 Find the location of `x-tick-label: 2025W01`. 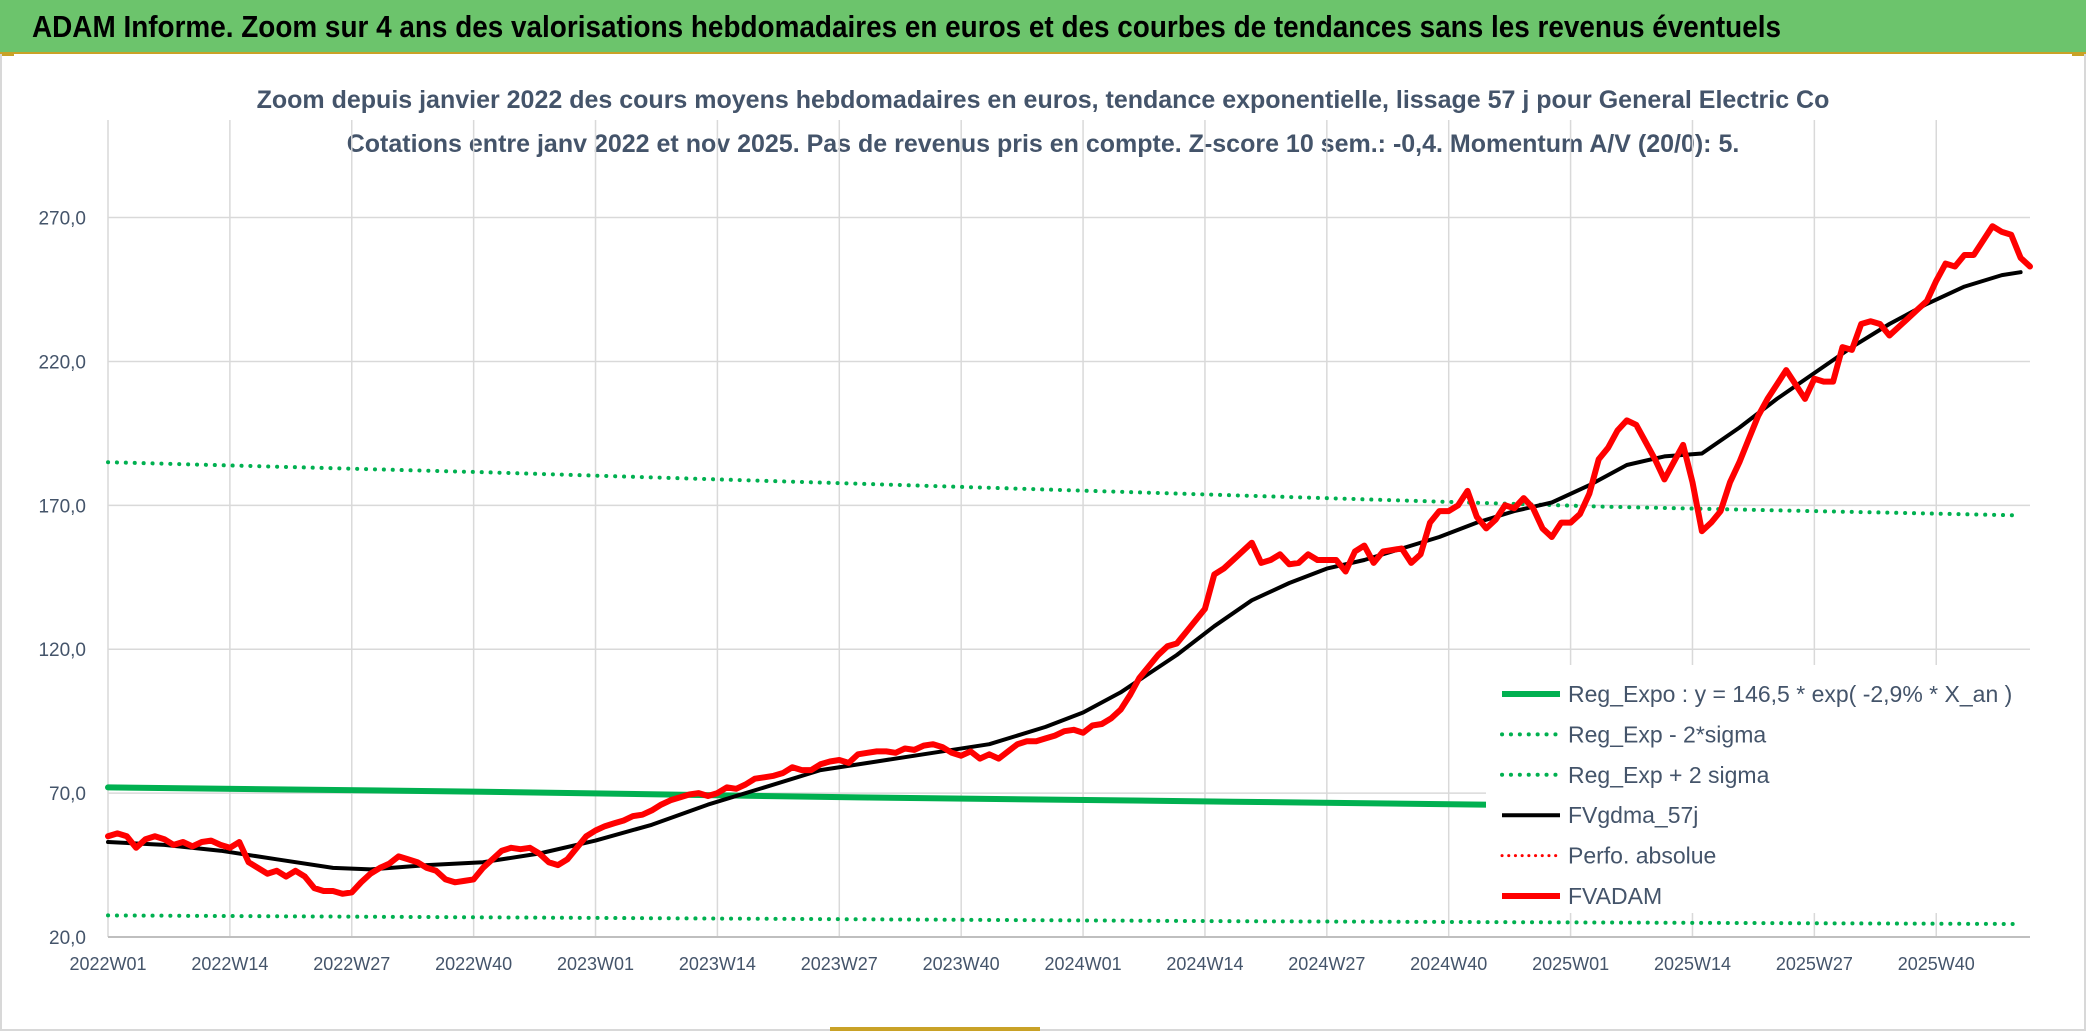

x-tick-label: 2025W01 is located at coordinates (1570, 964).